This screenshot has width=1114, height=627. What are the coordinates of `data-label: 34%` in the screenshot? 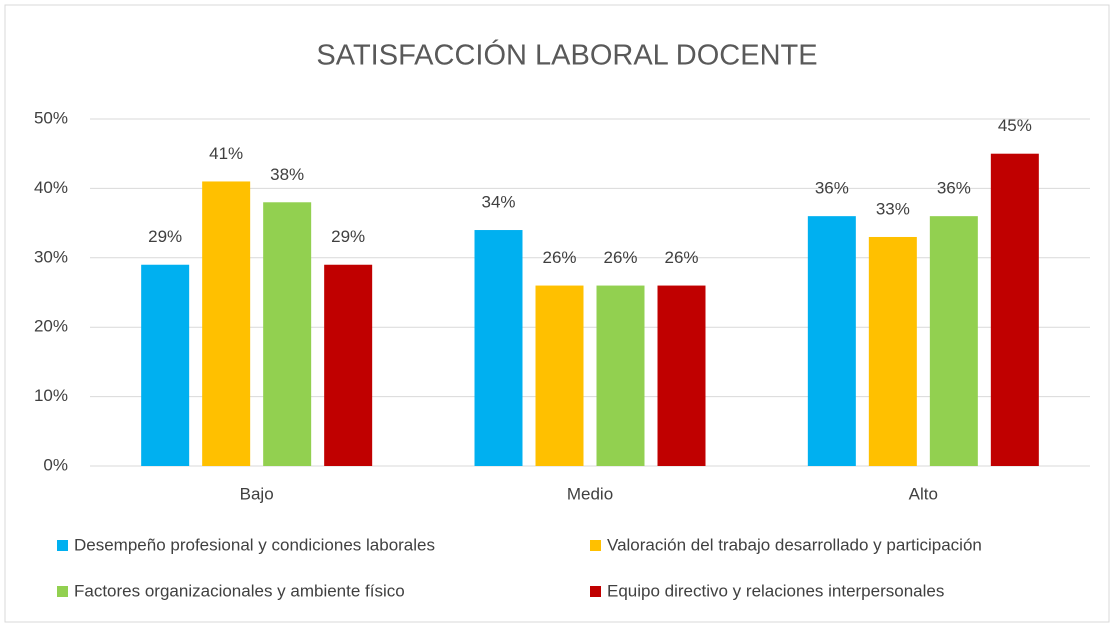 It's located at (498, 202).